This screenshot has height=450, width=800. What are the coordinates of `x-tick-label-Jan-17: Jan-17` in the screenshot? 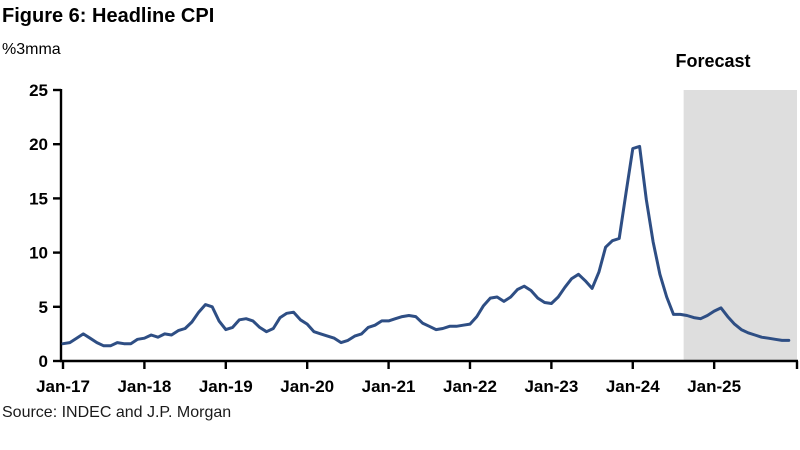 It's located at (63, 386).